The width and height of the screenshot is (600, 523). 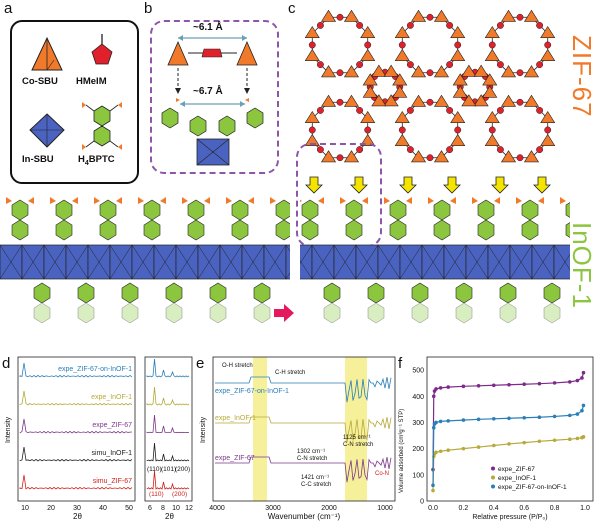 I want to click on ftir-ylabel: Intensity, so click(x=203, y=429).